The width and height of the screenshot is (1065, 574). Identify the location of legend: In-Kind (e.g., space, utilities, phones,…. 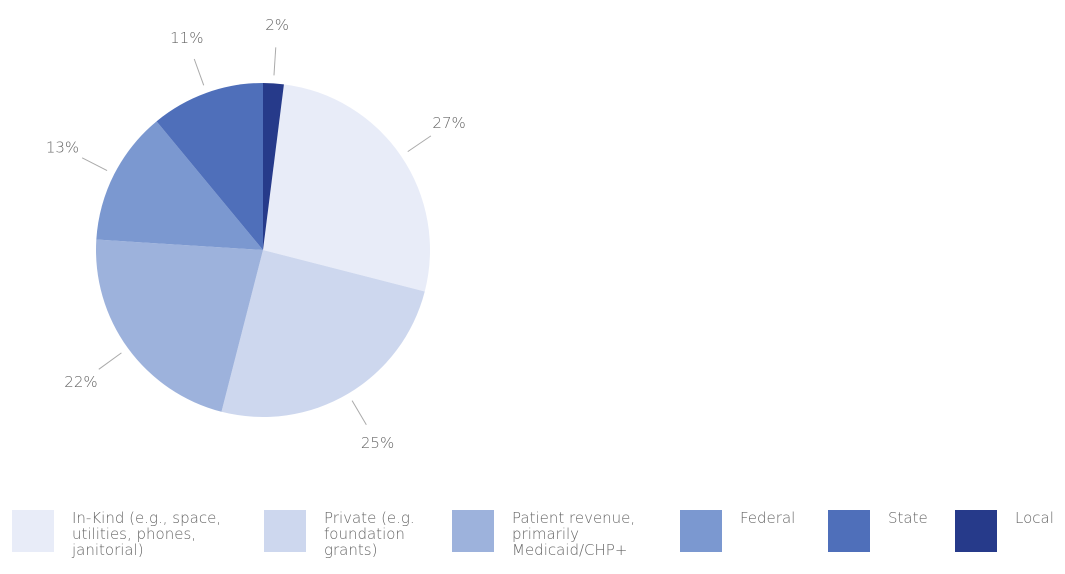
(532, 542).